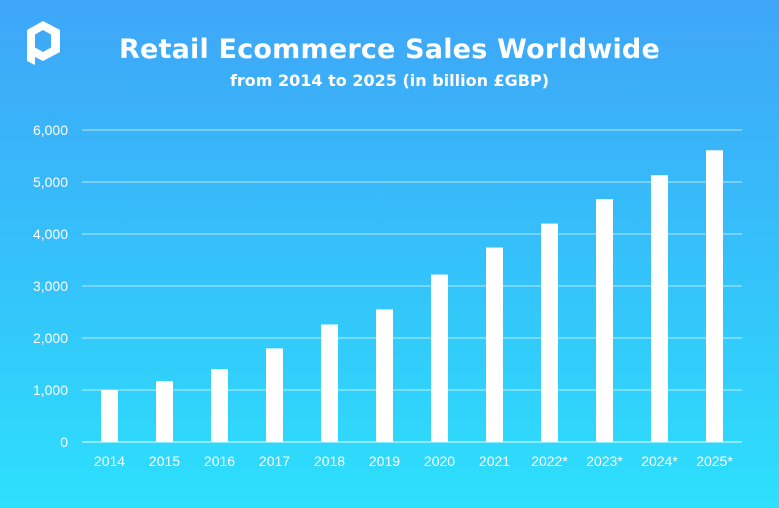  Describe the element at coordinates (274, 461) in the screenshot. I see `x-tick-label: 2017` at that location.